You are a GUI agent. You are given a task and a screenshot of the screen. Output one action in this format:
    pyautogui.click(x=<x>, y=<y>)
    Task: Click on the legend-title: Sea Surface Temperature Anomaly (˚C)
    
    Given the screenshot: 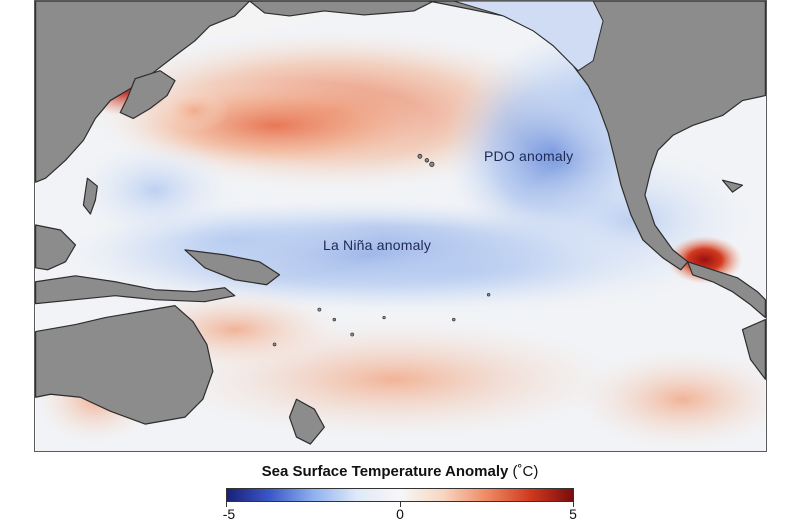 What is the action you would take?
    pyautogui.click(x=400, y=471)
    